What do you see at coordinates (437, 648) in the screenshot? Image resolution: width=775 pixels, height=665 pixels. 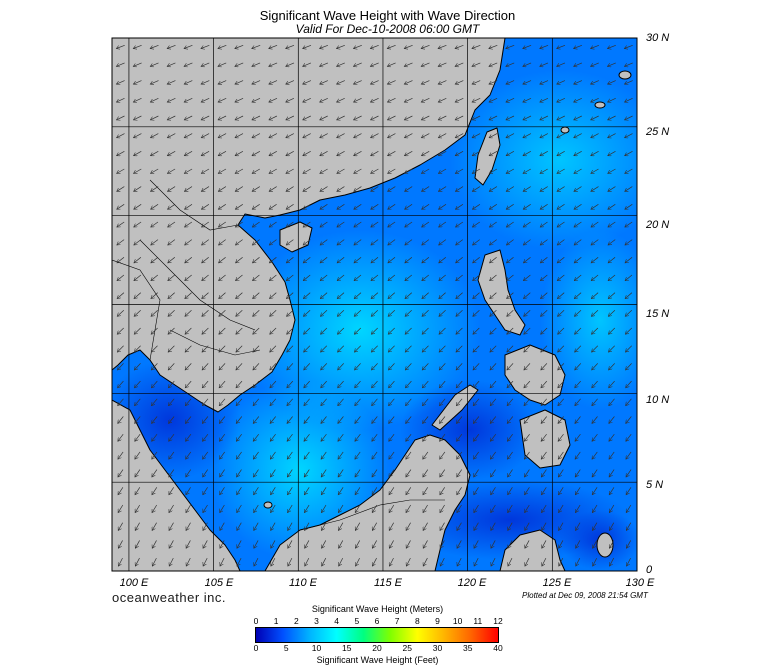 I see `feet-tick-label: 30` at bounding box center [437, 648].